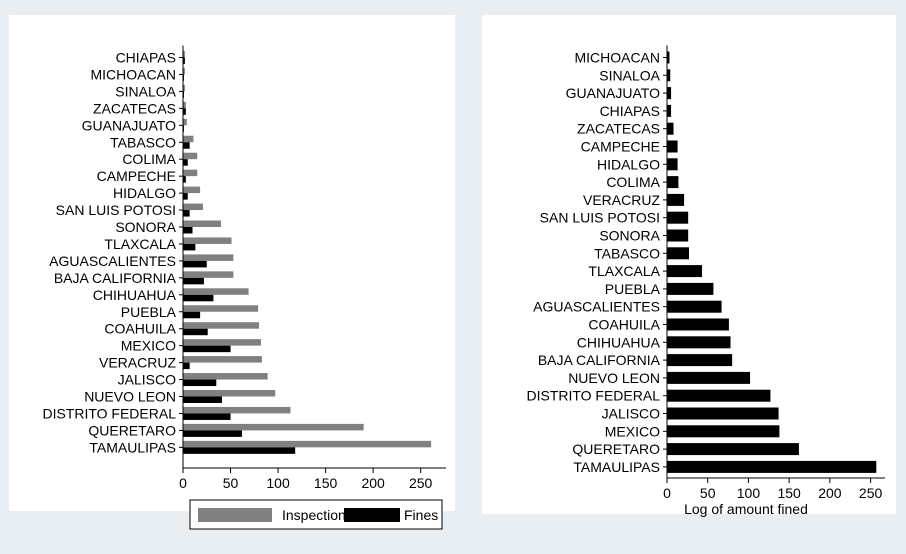 The height and width of the screenshot is (554, 906). I want to click on x-tick-label: 50, so click(708, 493).